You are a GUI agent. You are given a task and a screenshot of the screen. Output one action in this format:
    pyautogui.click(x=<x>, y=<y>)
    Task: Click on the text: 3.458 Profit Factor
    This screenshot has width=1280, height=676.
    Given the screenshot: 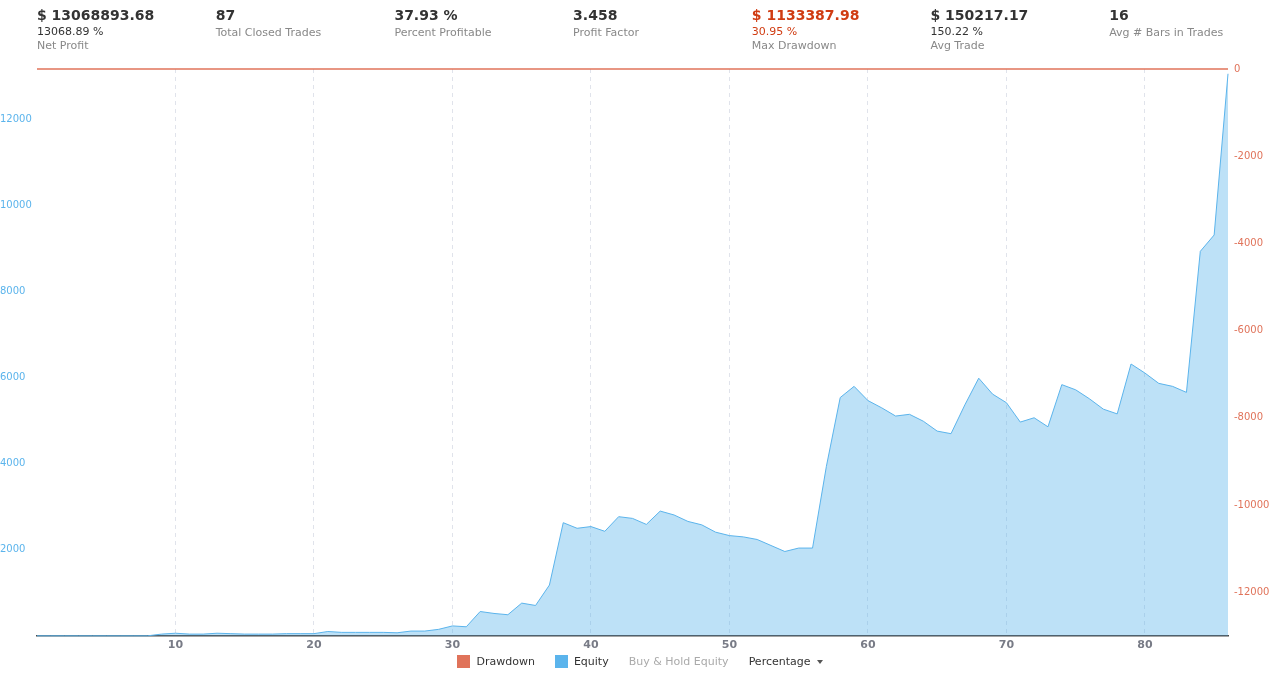 What is the action you would take?
    pyautogui.click(x=606, y=23)
    